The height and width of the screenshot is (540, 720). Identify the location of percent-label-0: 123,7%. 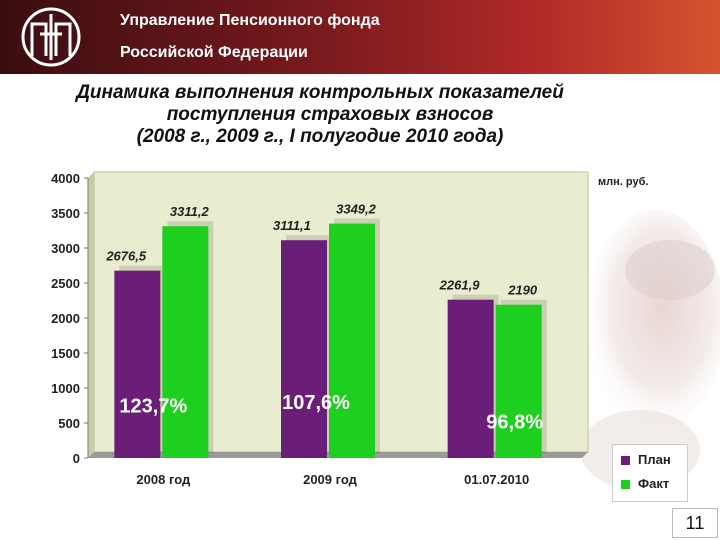
(153, 407).